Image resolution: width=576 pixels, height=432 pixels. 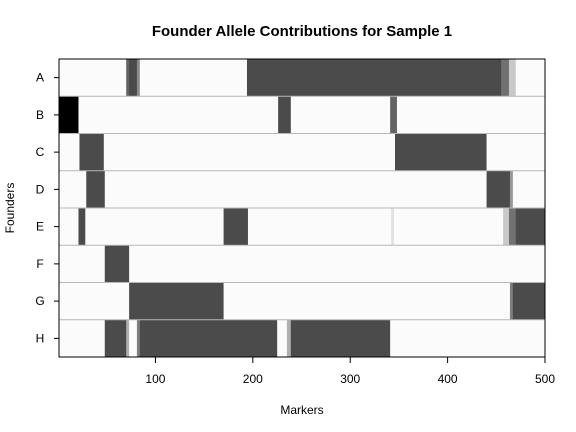 I want to click on x-tick-label-500: 500, so click(x=545, y=379).